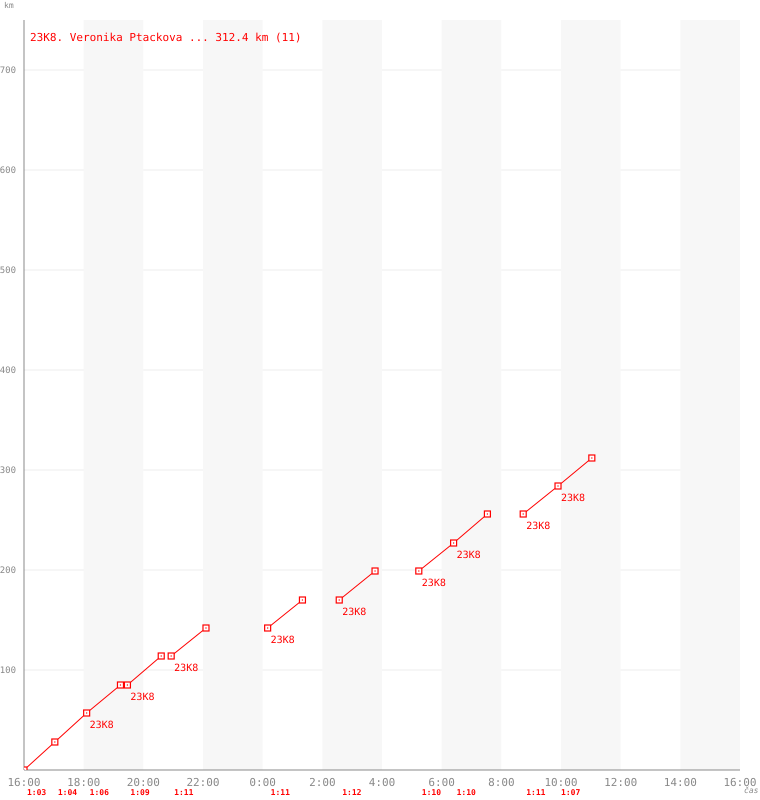 This screenshot has height=800, width=760. I want to click on text: 1:09, so click(140, 792).